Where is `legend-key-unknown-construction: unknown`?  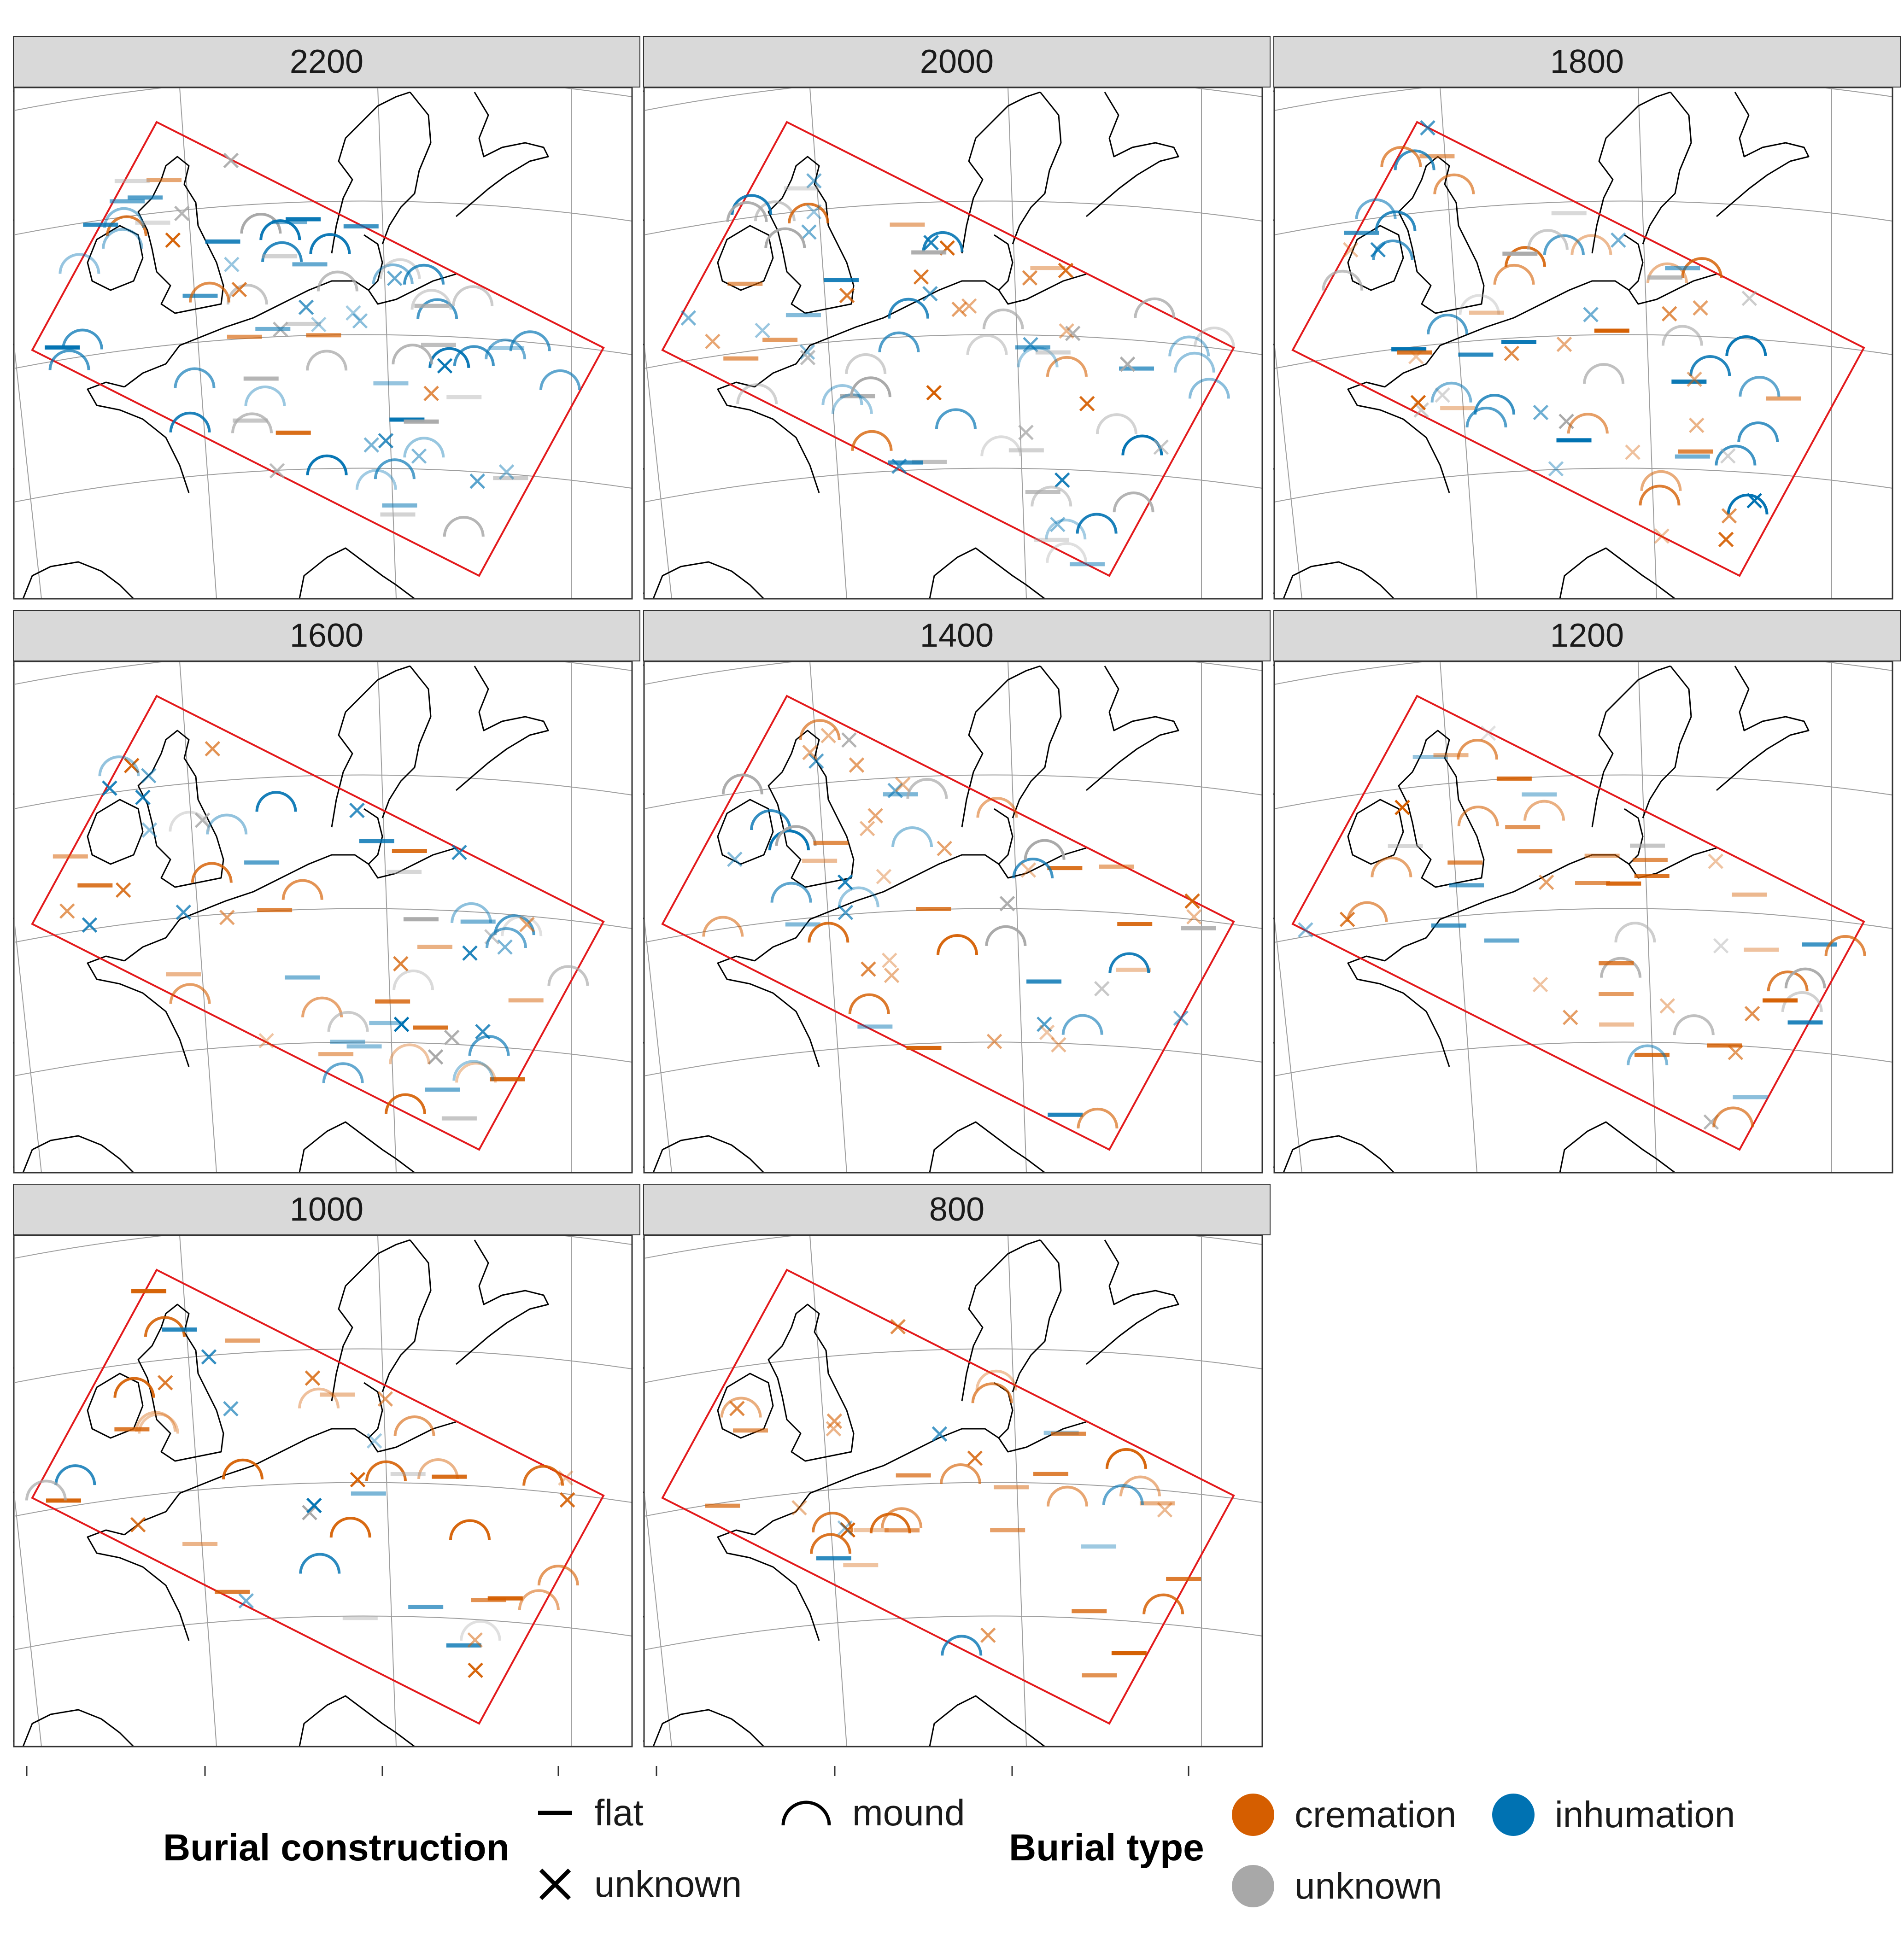
legend-key-unknown-construction: unknown is located at coordinates (638, 1884).